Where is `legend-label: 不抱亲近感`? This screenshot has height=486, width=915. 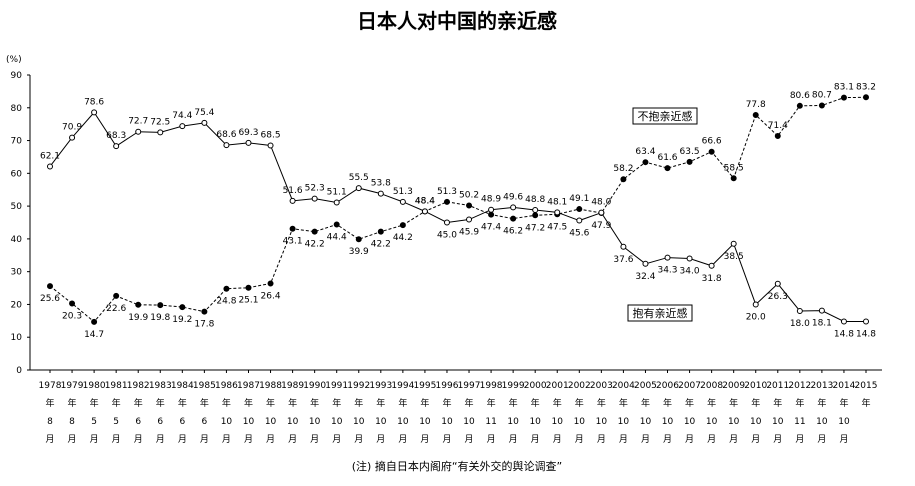 legend-label: 不抱亲近感 is located at coordinates (665, 116).